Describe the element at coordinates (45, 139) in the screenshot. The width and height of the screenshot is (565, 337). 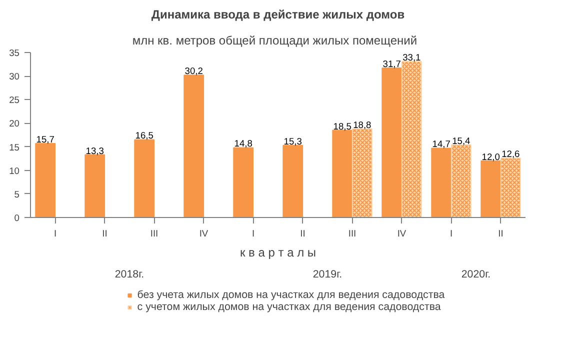
I see `data-label: 15,7` at that location.